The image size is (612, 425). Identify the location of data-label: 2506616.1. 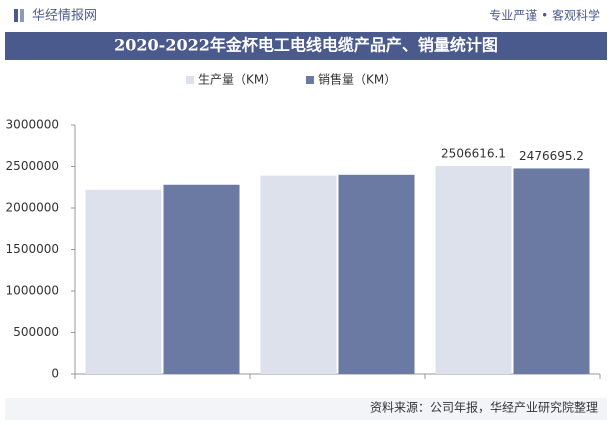
(473, 153).